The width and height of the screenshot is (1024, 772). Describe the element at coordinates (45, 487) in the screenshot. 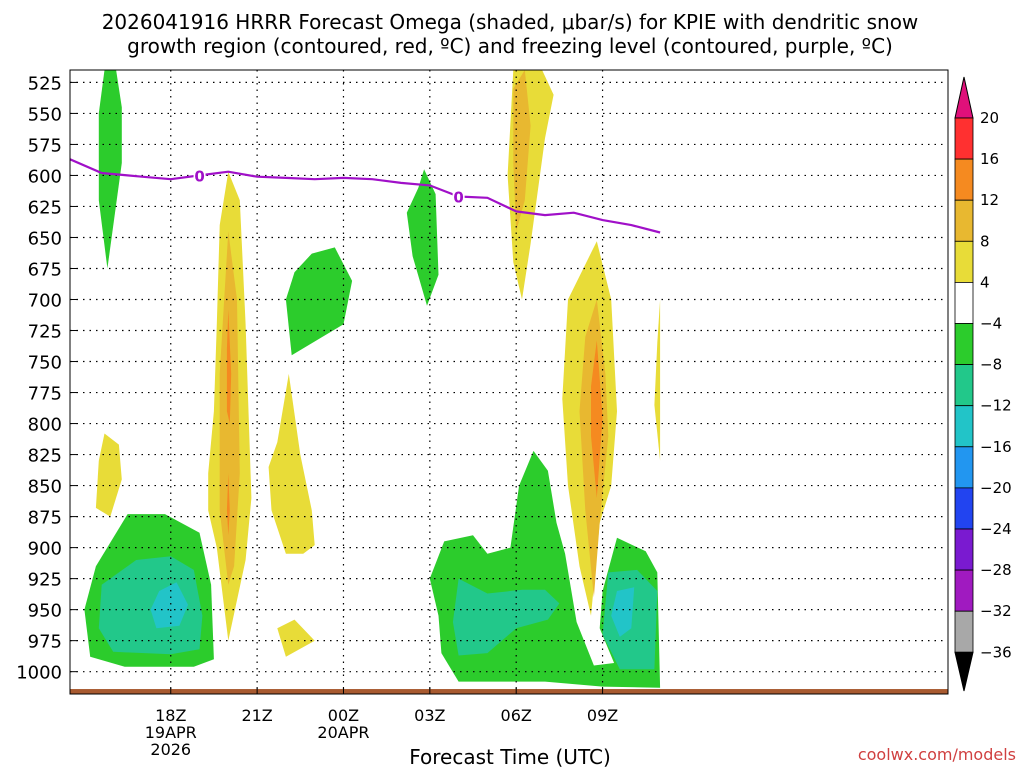

I see `y-tick-label-13: 850` at that location.